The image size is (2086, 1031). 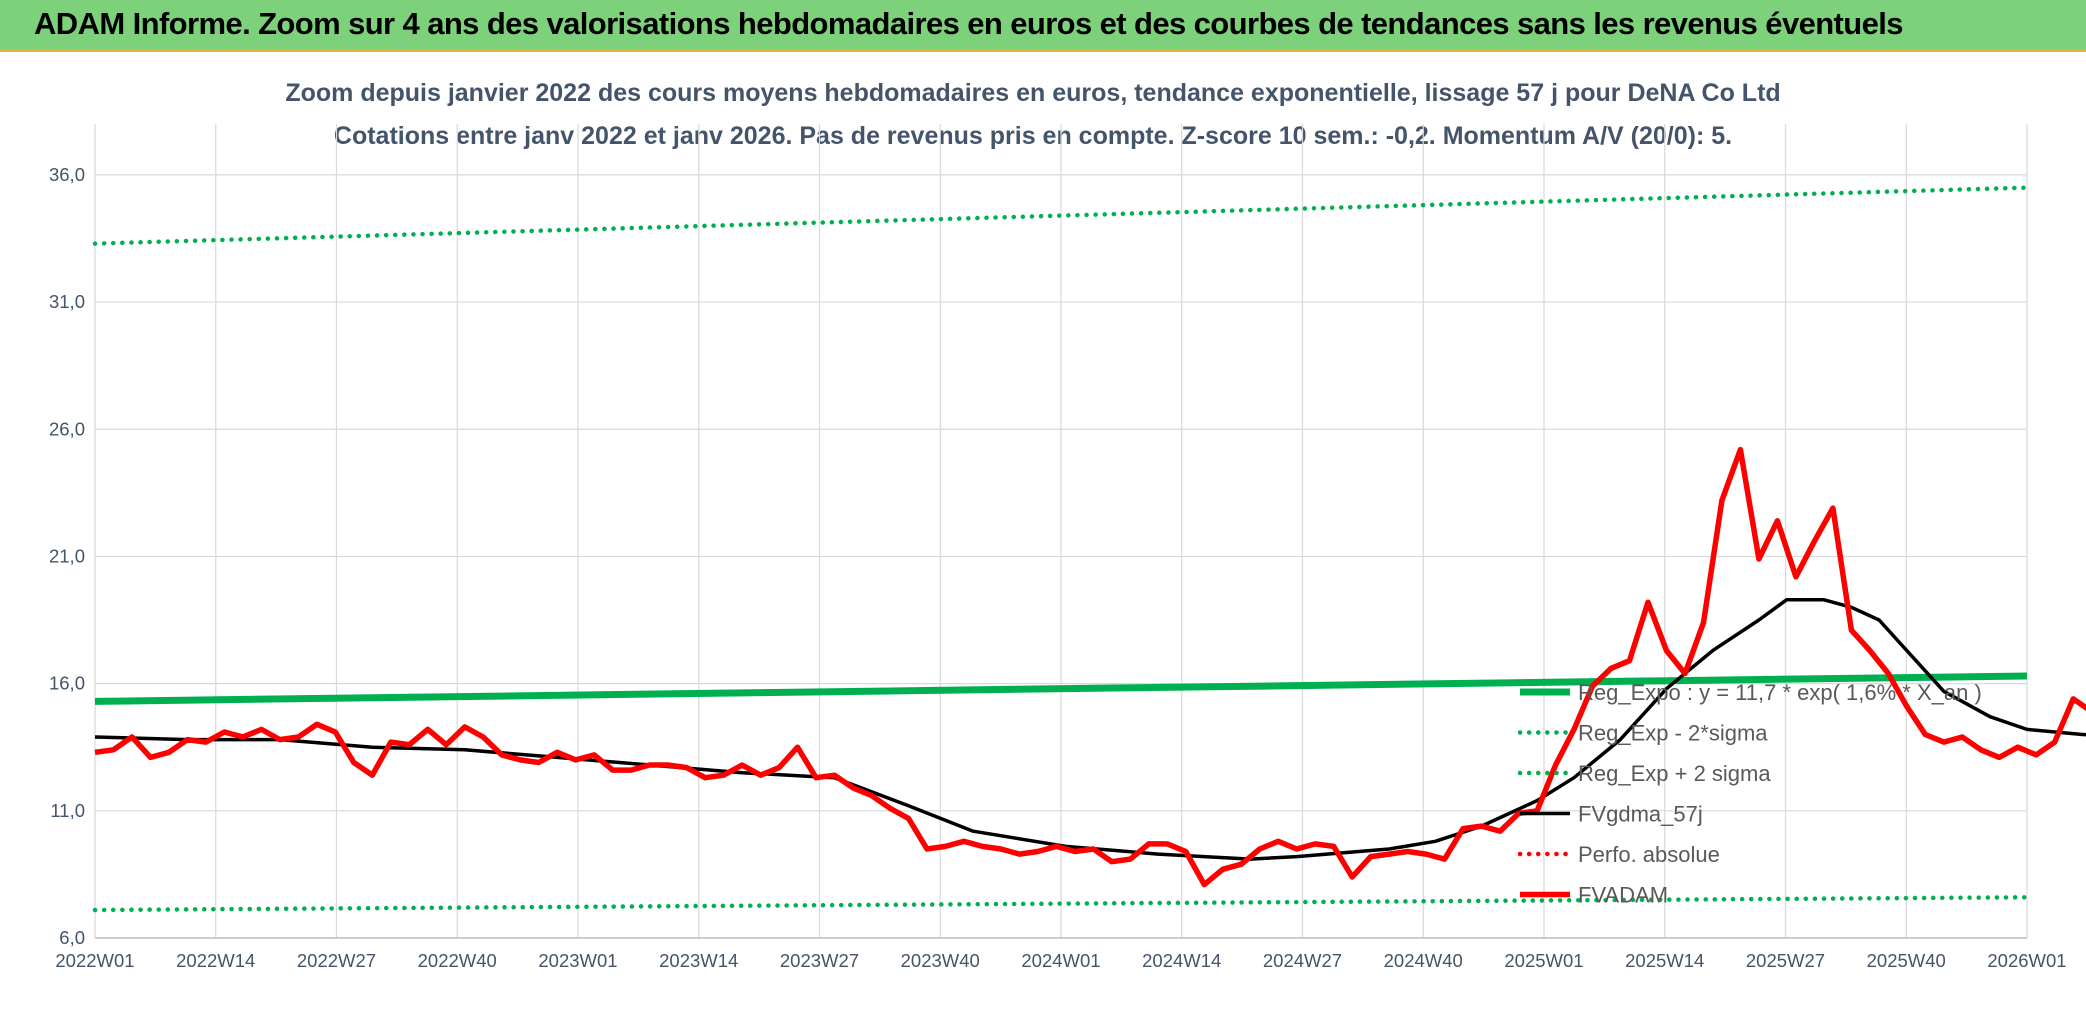 I want to click on x-tick-label: 2024W01, so click(x=1060, y=960).